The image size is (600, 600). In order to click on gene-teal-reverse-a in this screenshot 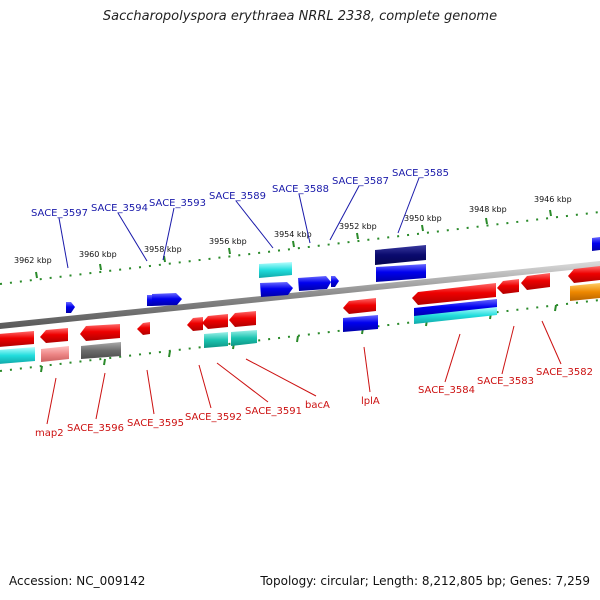, I will do `click(216, 340)`.